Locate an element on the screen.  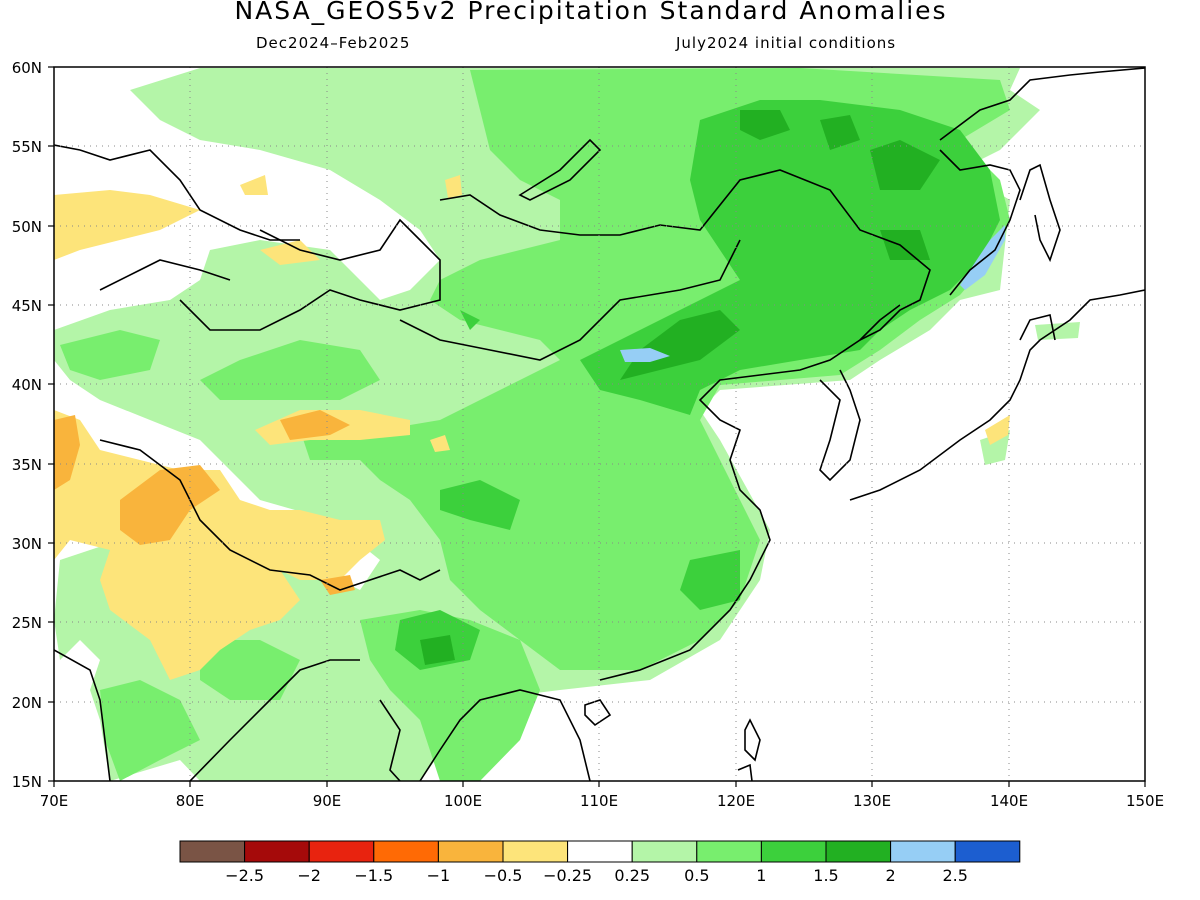
anomaly-dry-moderate is located at coordinates (204, 502).